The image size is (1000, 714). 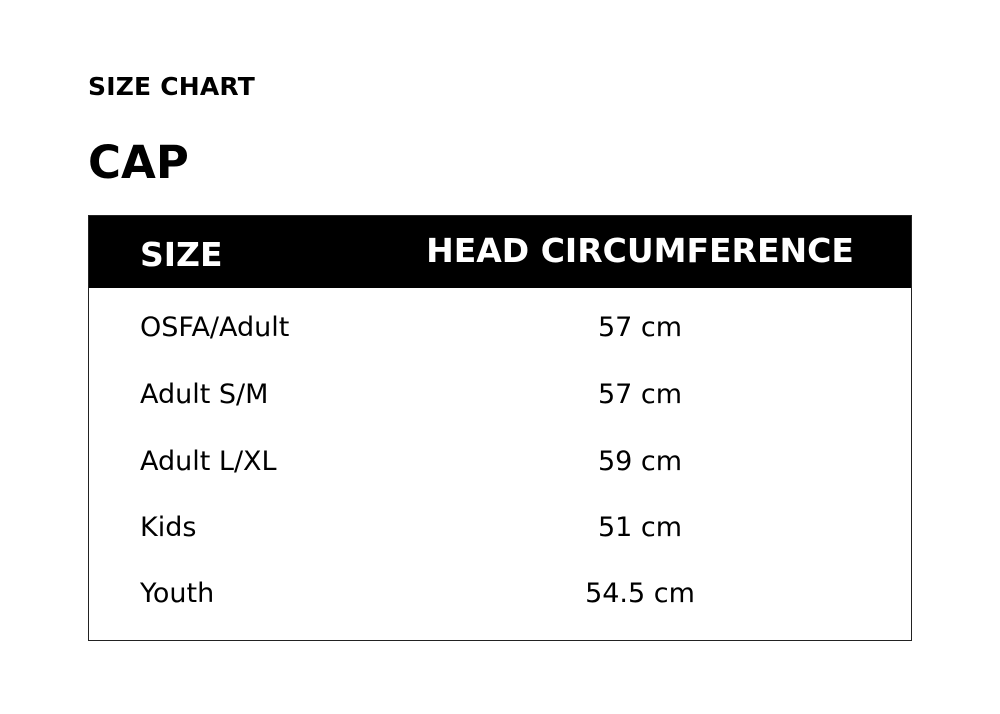 What do you see at coordinates (640, 527) in the screenshot?
I see `circumference-cell: 51 cm` at bounding box center [640, 527].